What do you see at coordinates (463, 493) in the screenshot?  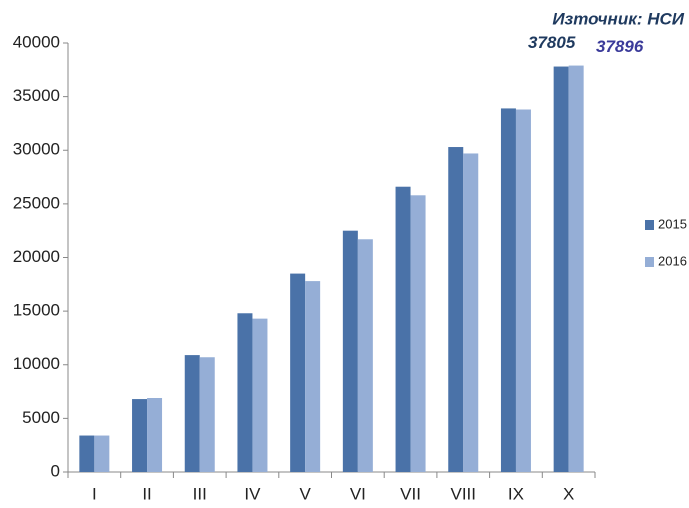 I see `x-tick-label: VIII` at bounding box center [463, 493].